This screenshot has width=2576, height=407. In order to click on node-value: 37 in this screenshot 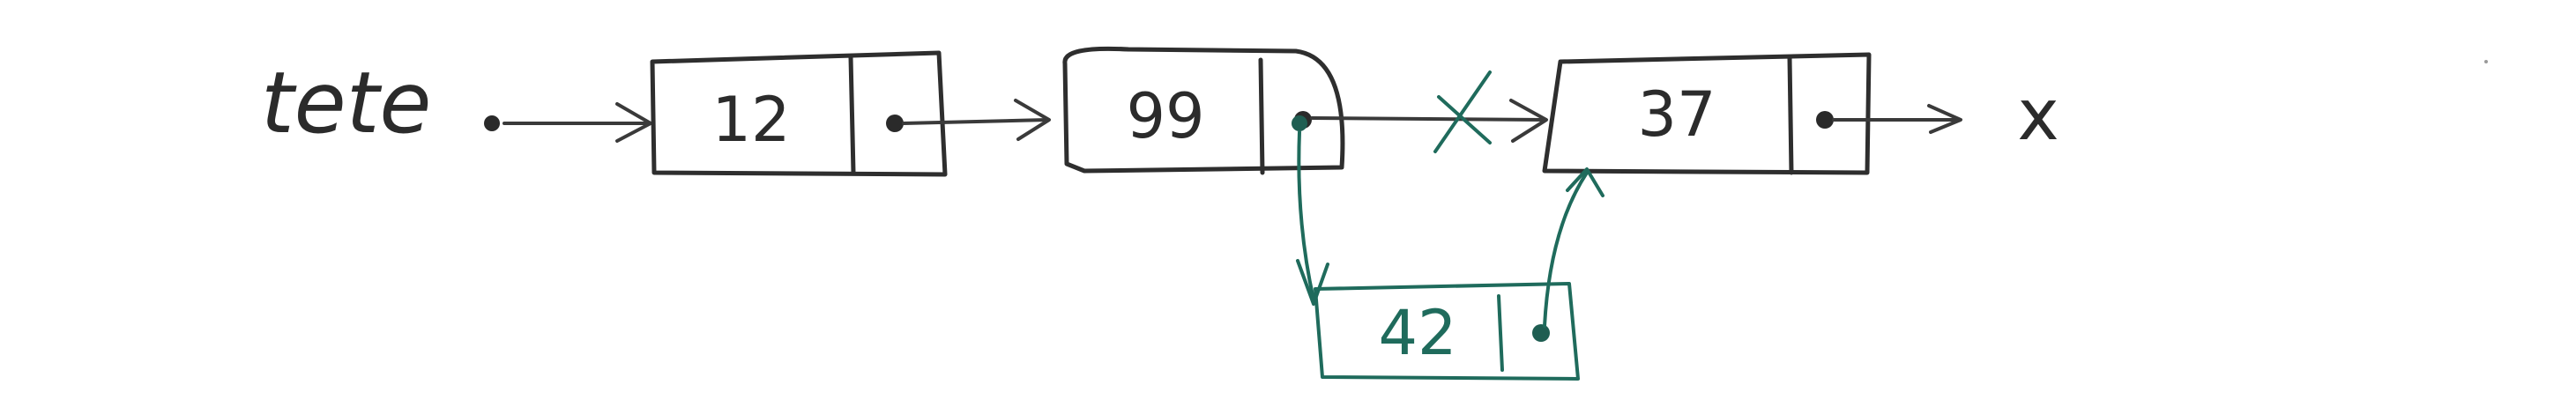, I will do `click(1677, 114)`.